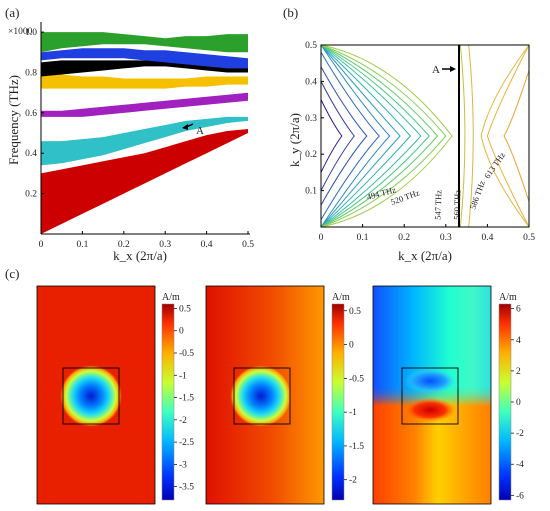 The image size is (550, 511). What do you see at coordinates (311, 46) in the screenshot?
I see `panel-b-y-tick-label: 0.5` at bounding box center [311, 46].